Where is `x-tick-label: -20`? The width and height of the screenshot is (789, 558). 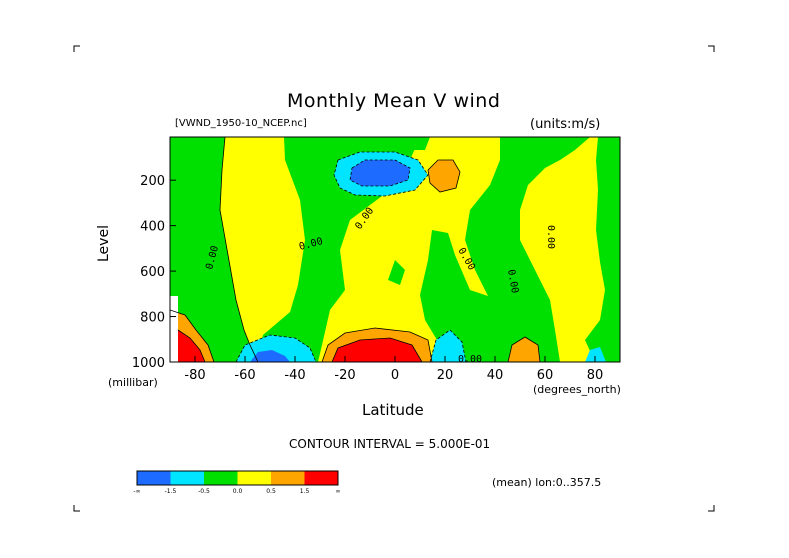
x-tick-label: -20 is located at coordinates (344, 375).